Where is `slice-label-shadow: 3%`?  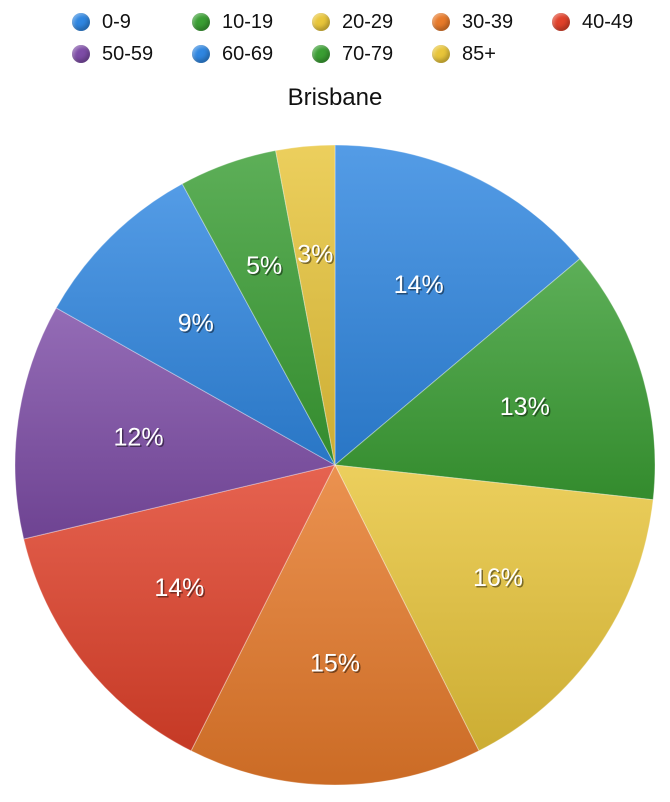
slice-label-shadow: 3% is located at coordinates (317, 256).